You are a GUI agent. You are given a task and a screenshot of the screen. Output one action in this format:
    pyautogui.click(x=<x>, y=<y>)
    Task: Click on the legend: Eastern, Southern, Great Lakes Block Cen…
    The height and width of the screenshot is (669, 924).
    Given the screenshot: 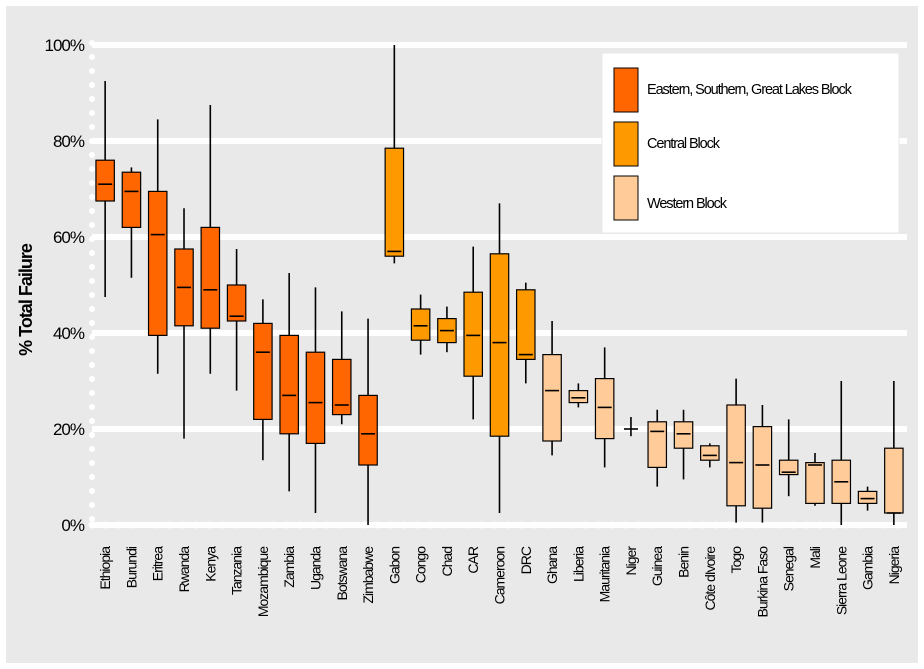 What is the action you would take?
    pyautogui.click(x=750, y=143)
    